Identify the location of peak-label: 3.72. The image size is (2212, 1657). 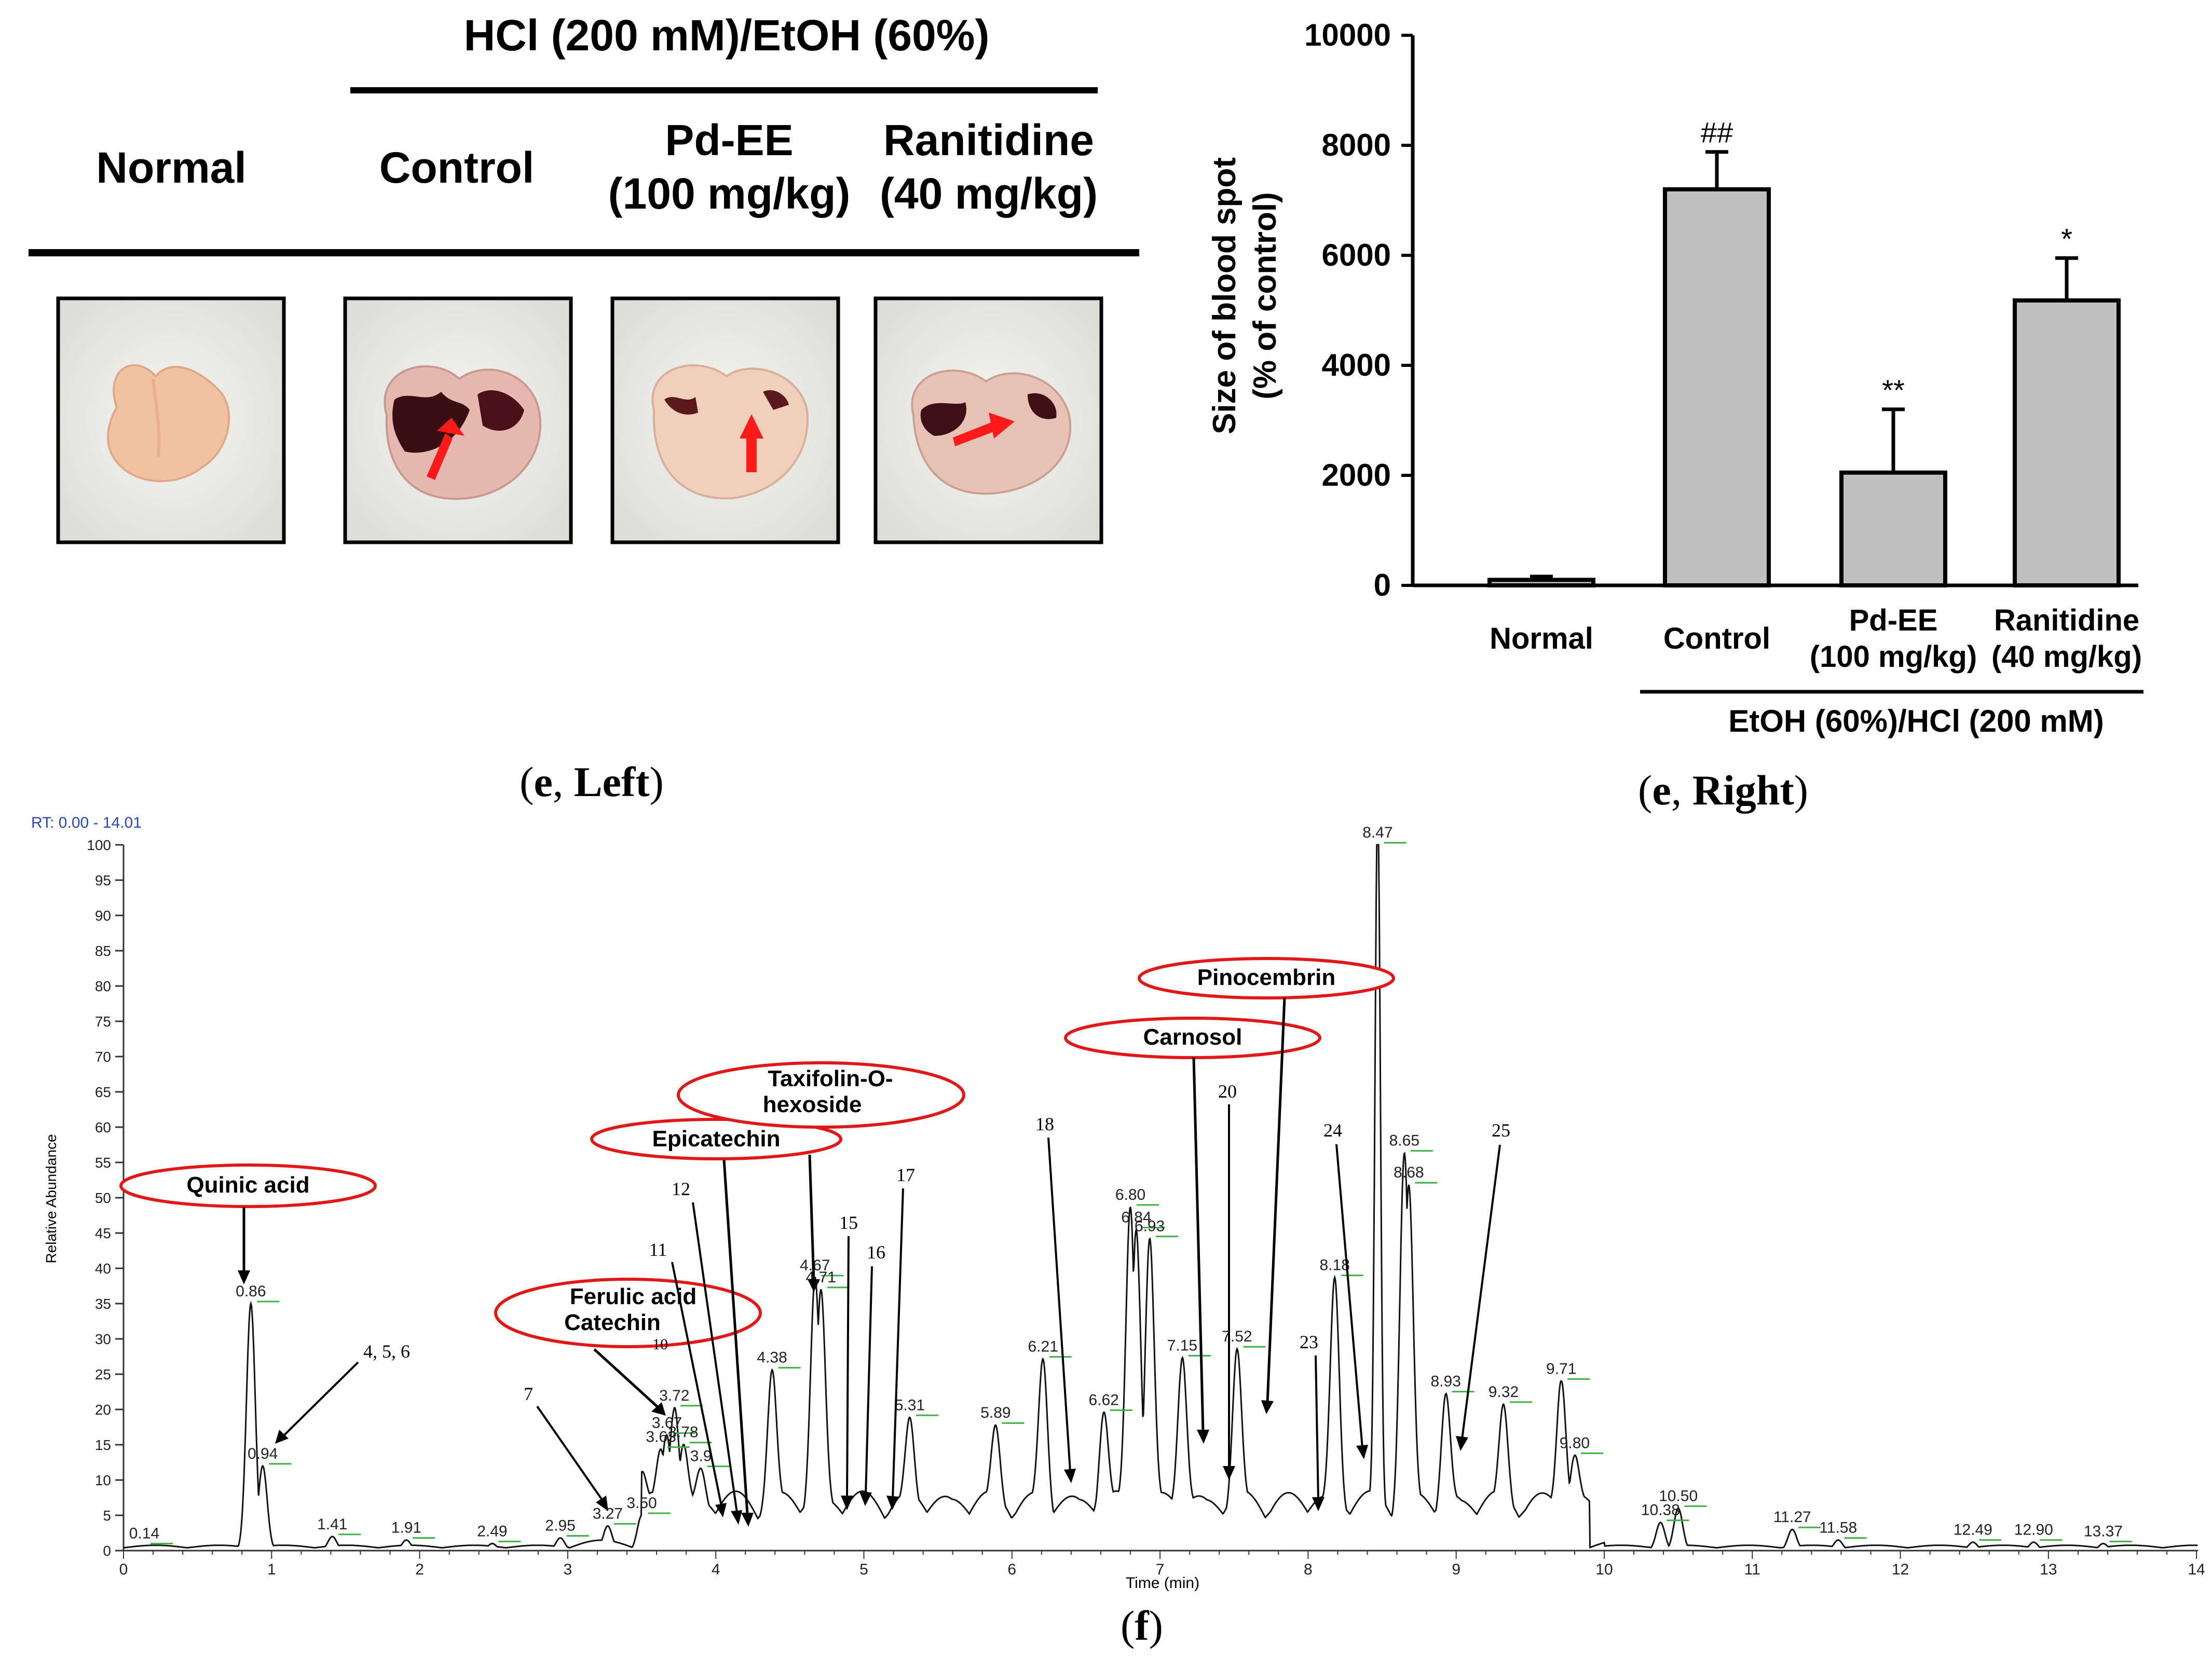
(674, 1396).